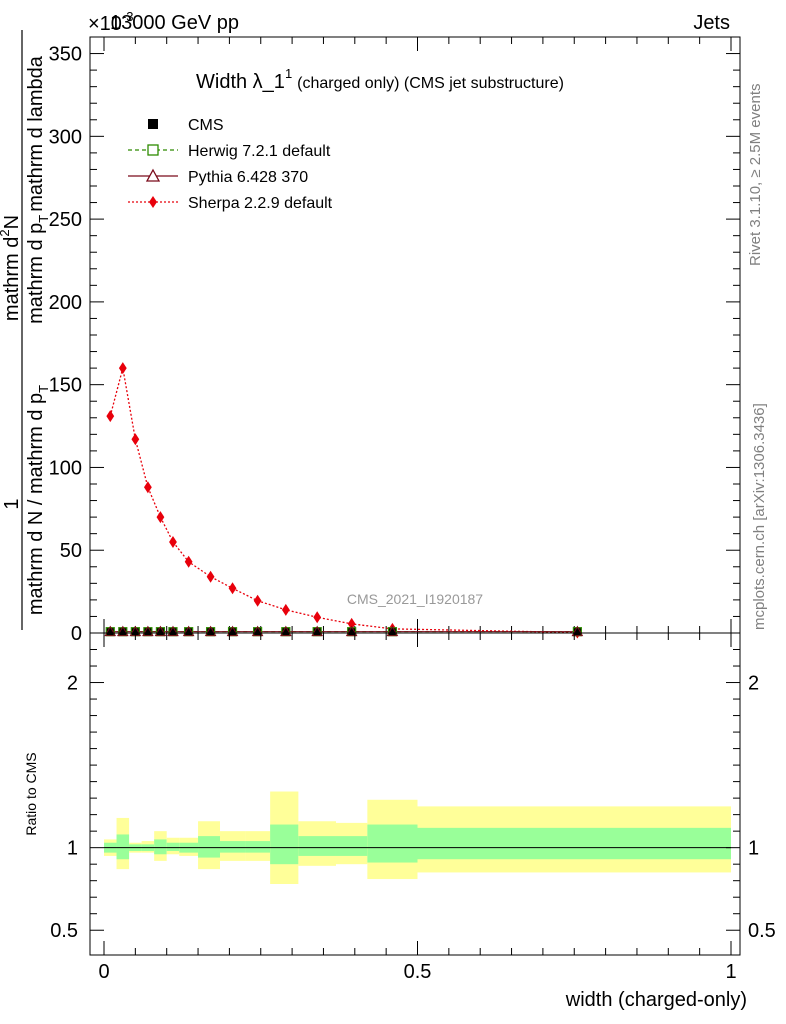 This screenshot has width=786, height=1024. I want to click on legend-item: Pythia 6.428 370, so click(218, 177).